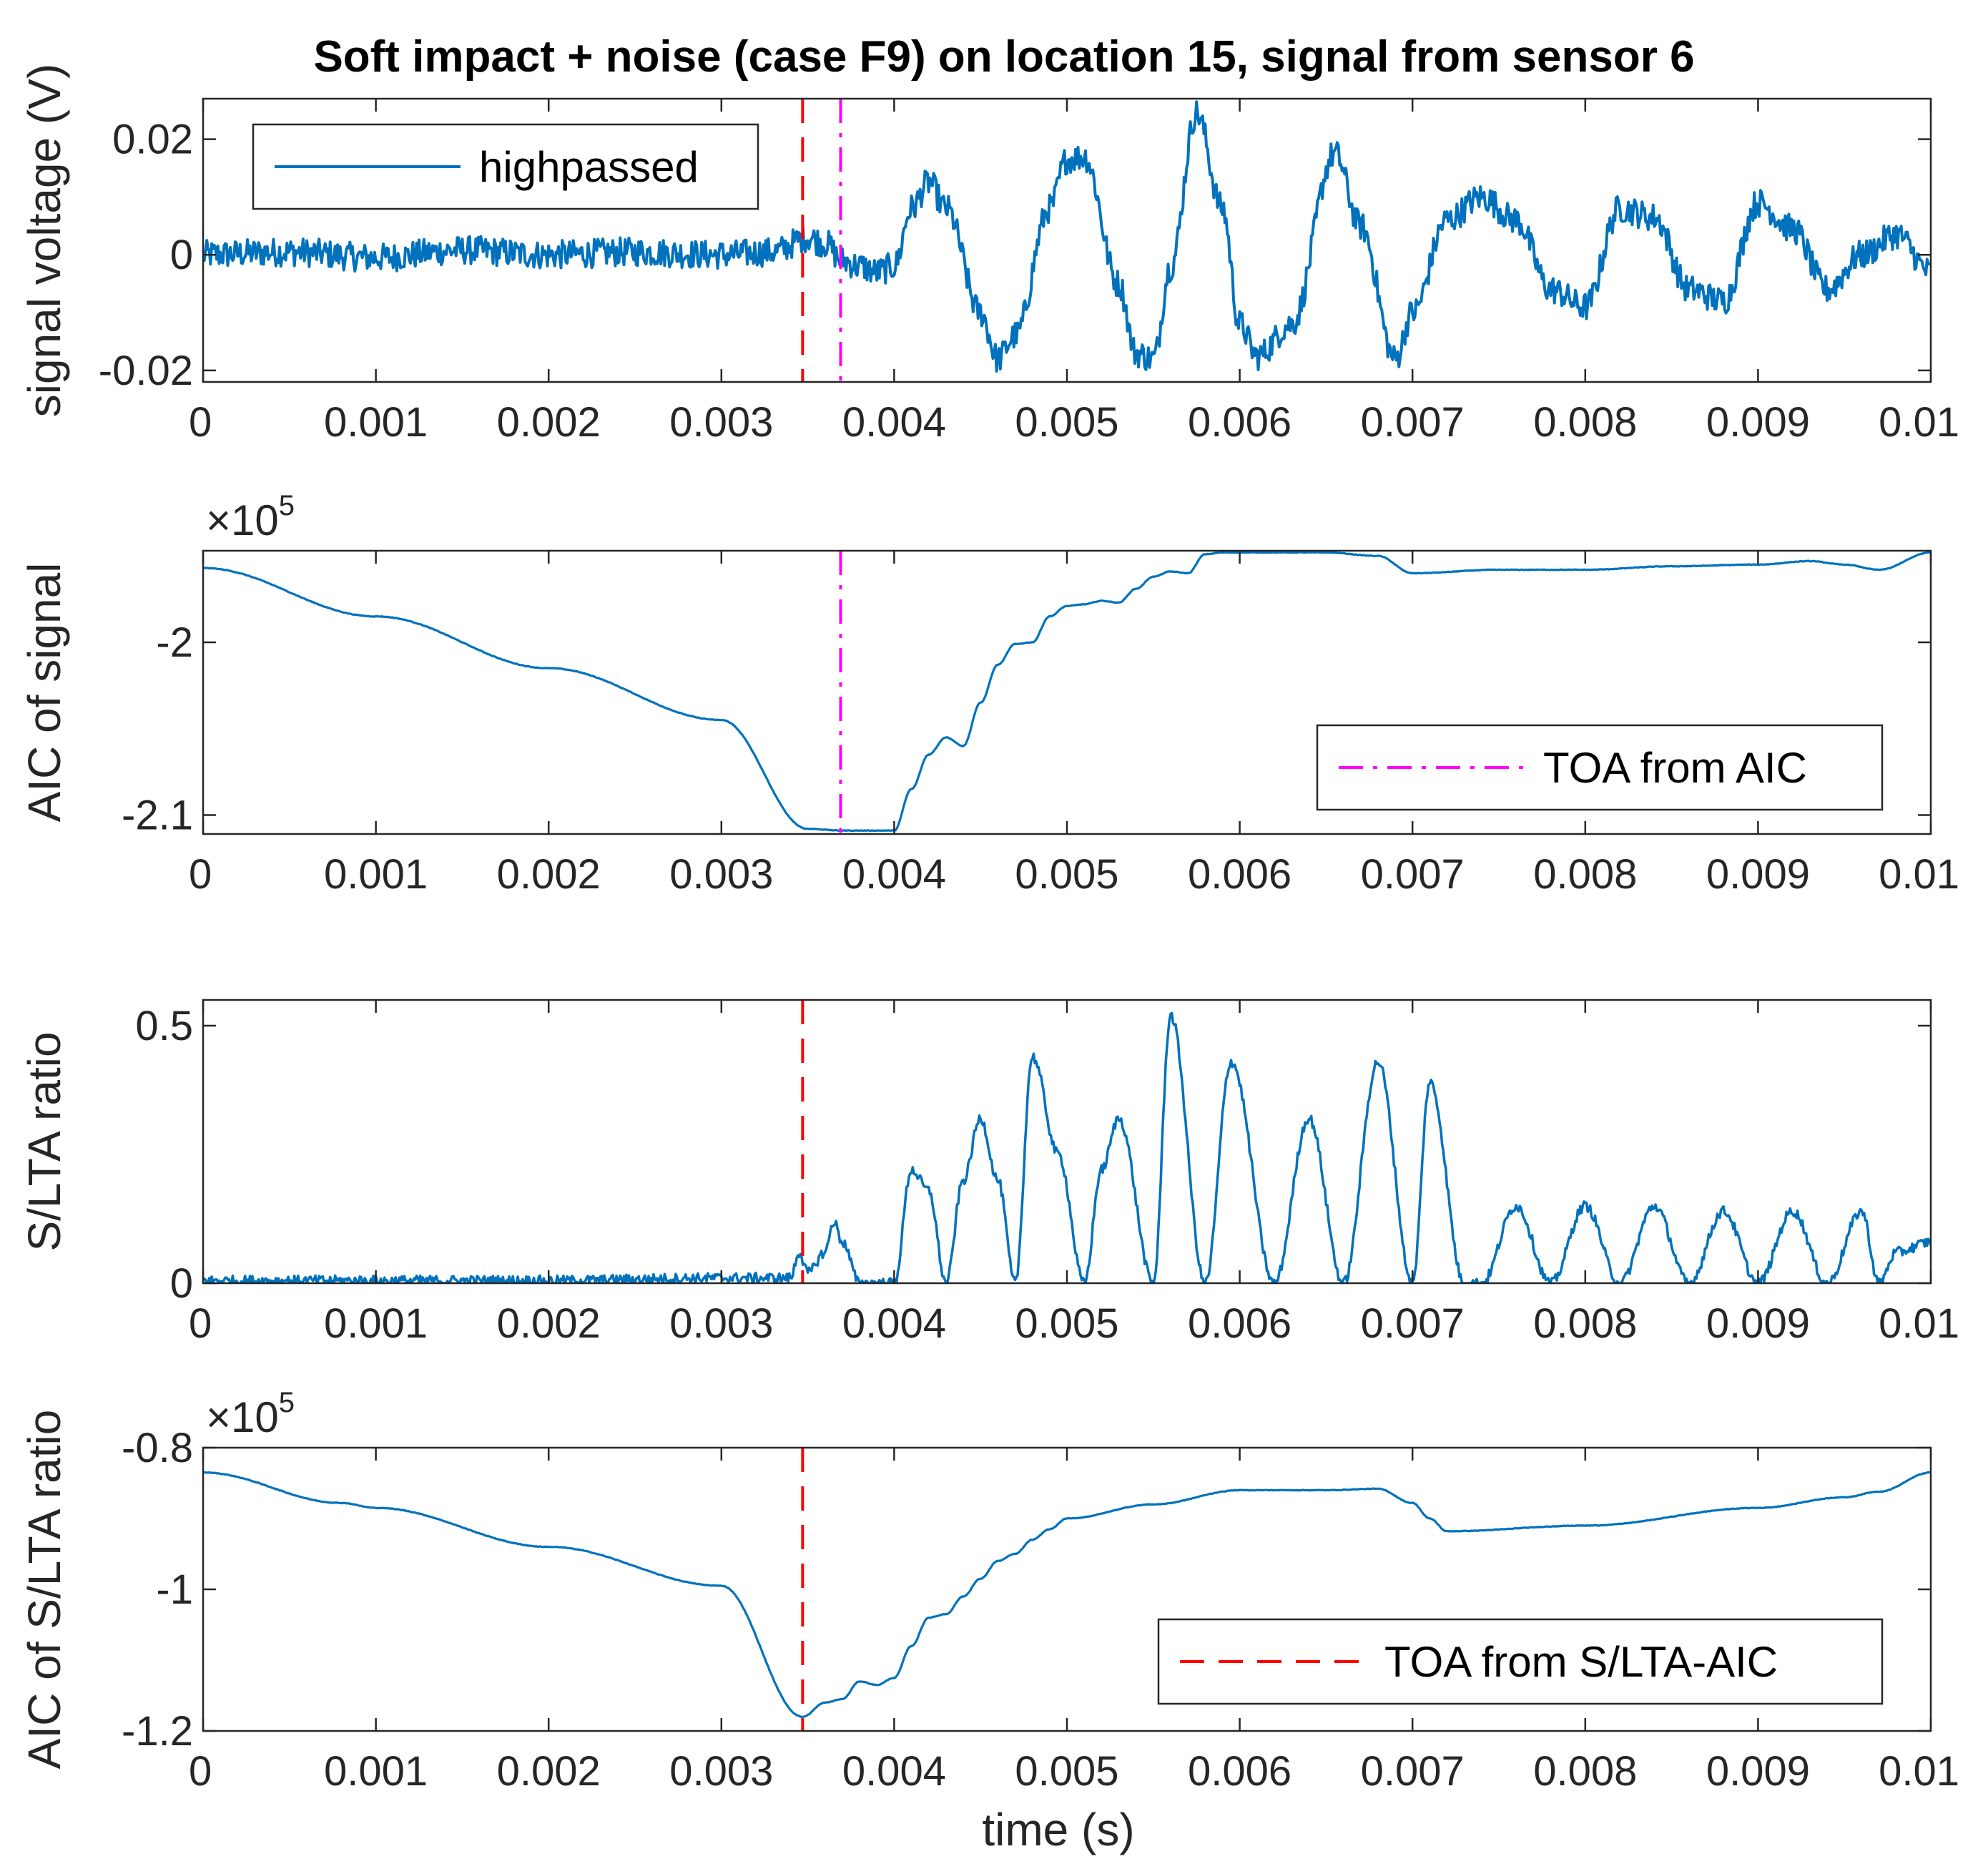 The height and width of the screenshot is (1874, 1988). What do you see at coordinates (157, 815) in the screenshot?
I see `y-tick-label: -2.1` at bounding box center [157, 815].